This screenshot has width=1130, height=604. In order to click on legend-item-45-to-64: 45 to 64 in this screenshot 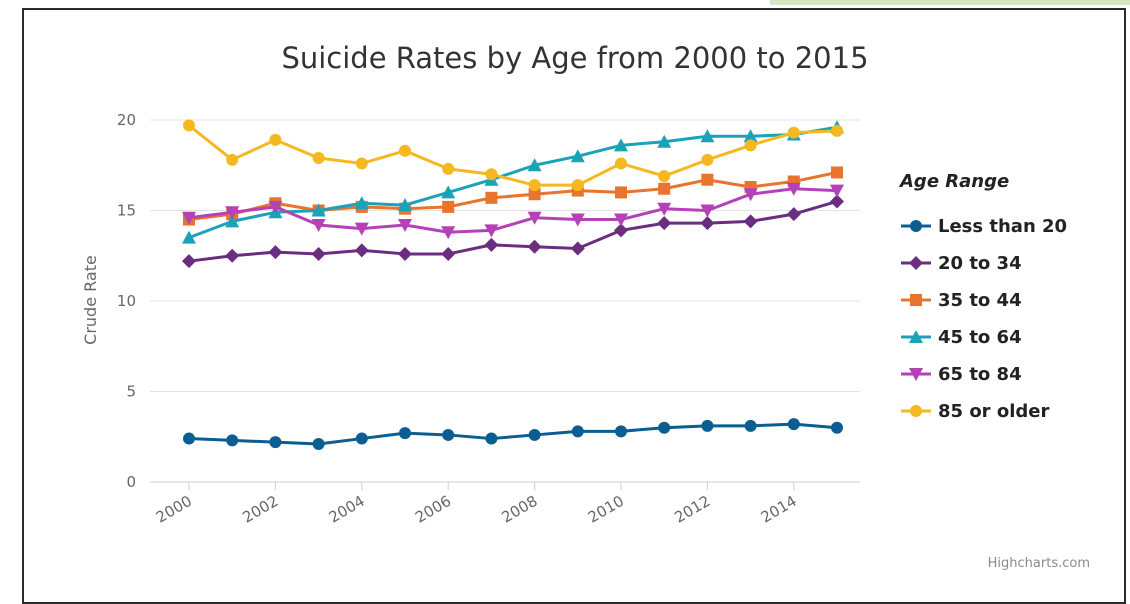, I will do `click(961, 337)`.